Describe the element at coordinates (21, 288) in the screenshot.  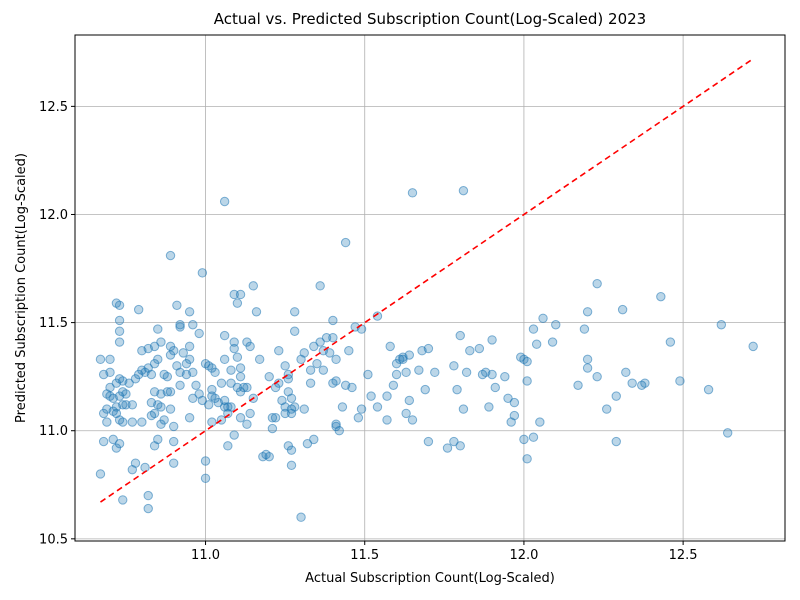
I see `y-axis-label: Predicted Subscription Count(Log-Scaled)` at that location.